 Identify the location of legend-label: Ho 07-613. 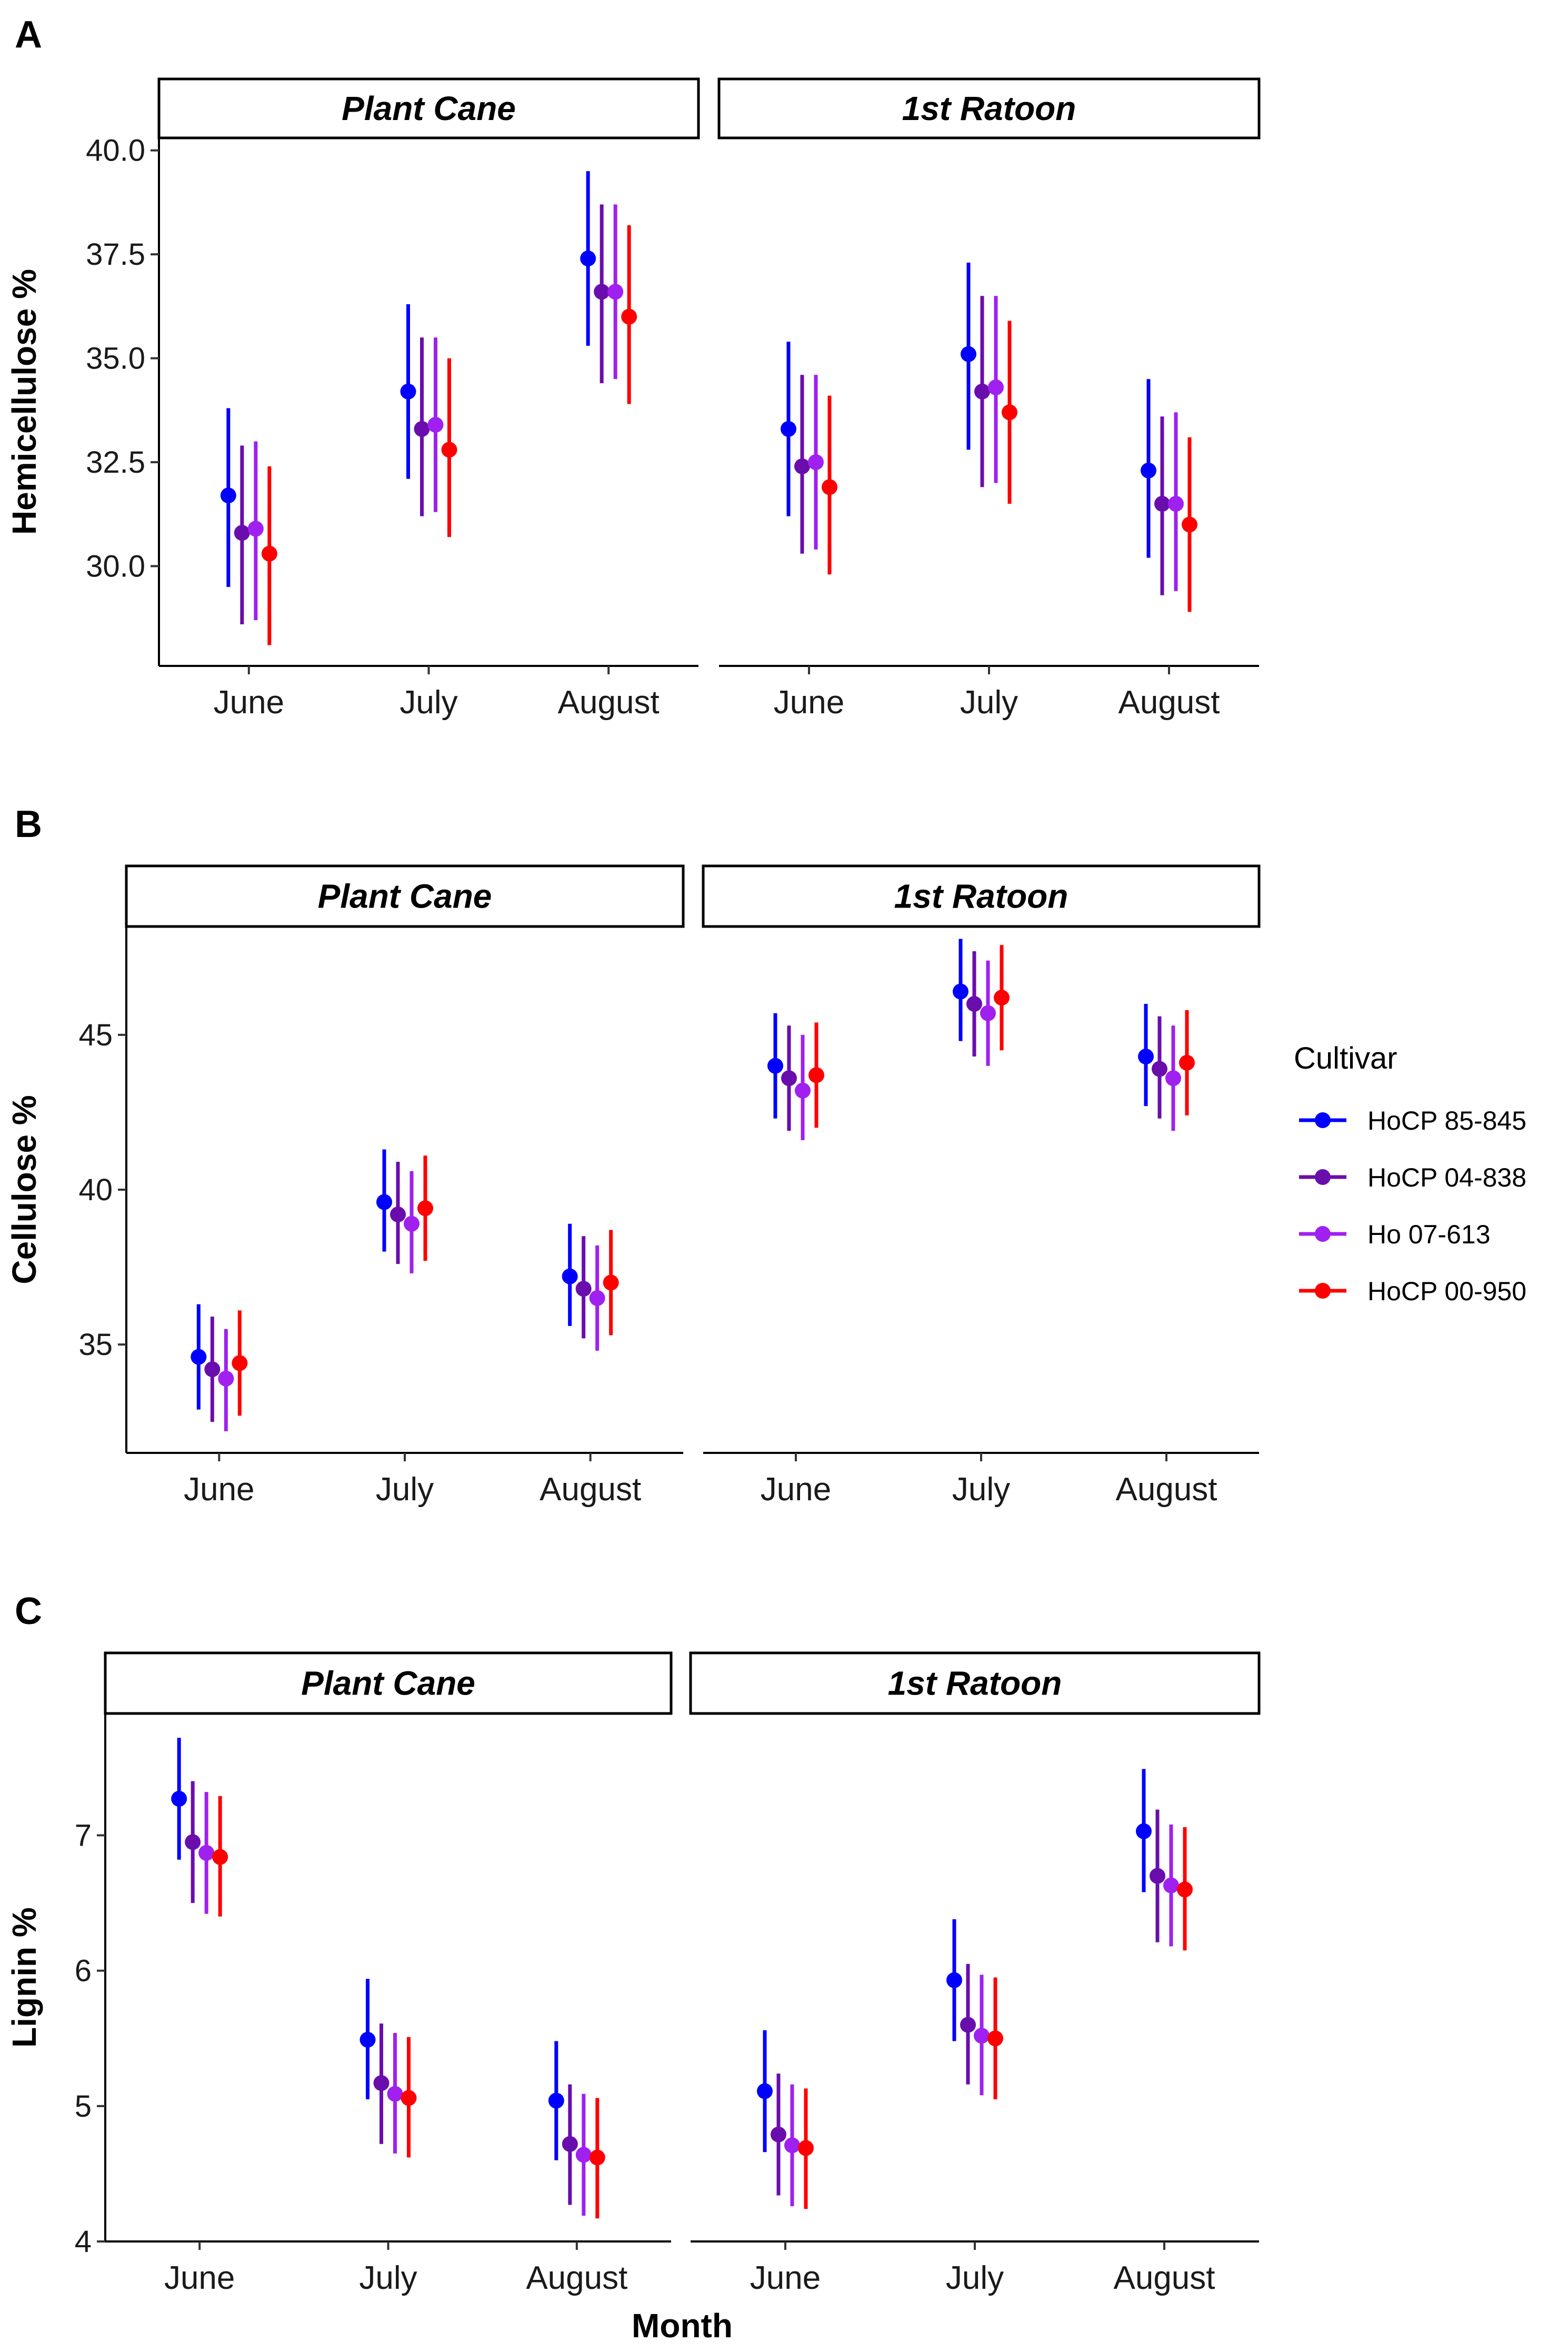
(1429, 1235).